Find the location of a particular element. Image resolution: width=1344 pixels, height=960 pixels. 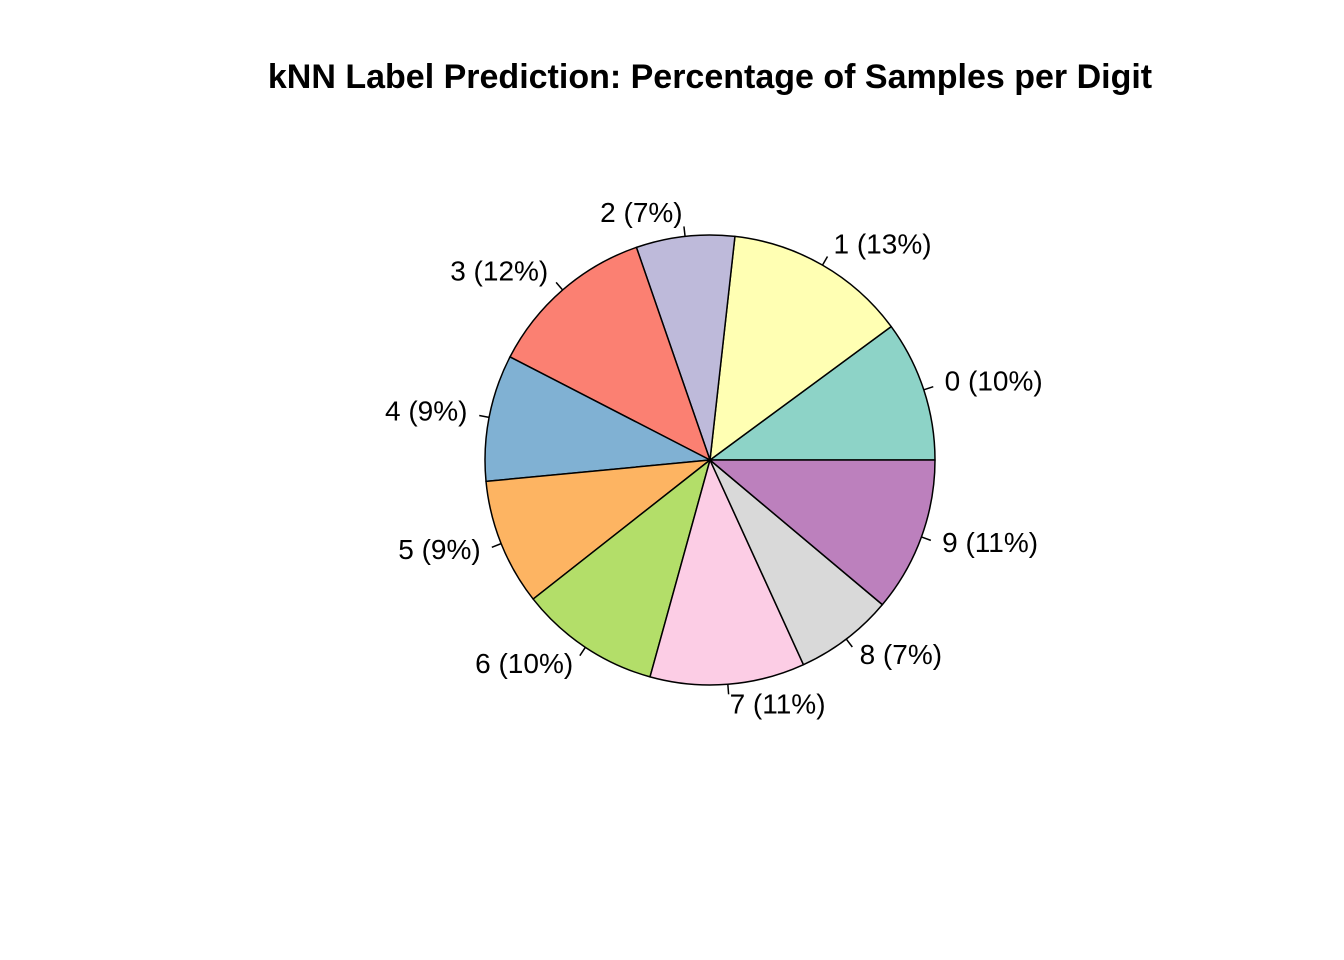

slice-label-3: 3 (12%) is located at coordinates (499, 271).